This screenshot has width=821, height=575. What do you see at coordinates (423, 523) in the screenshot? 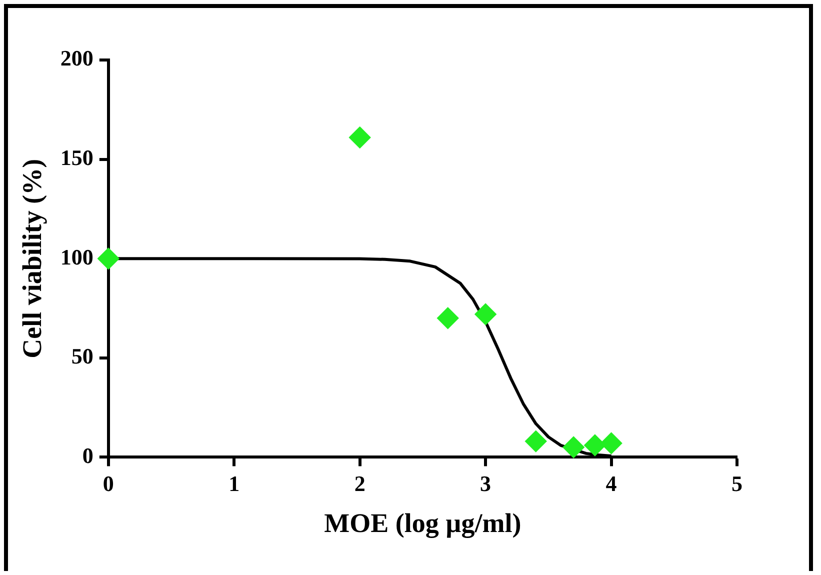
I see `x-axis-title: MOE (log µg/ml)` at bounding box center [423, 523].